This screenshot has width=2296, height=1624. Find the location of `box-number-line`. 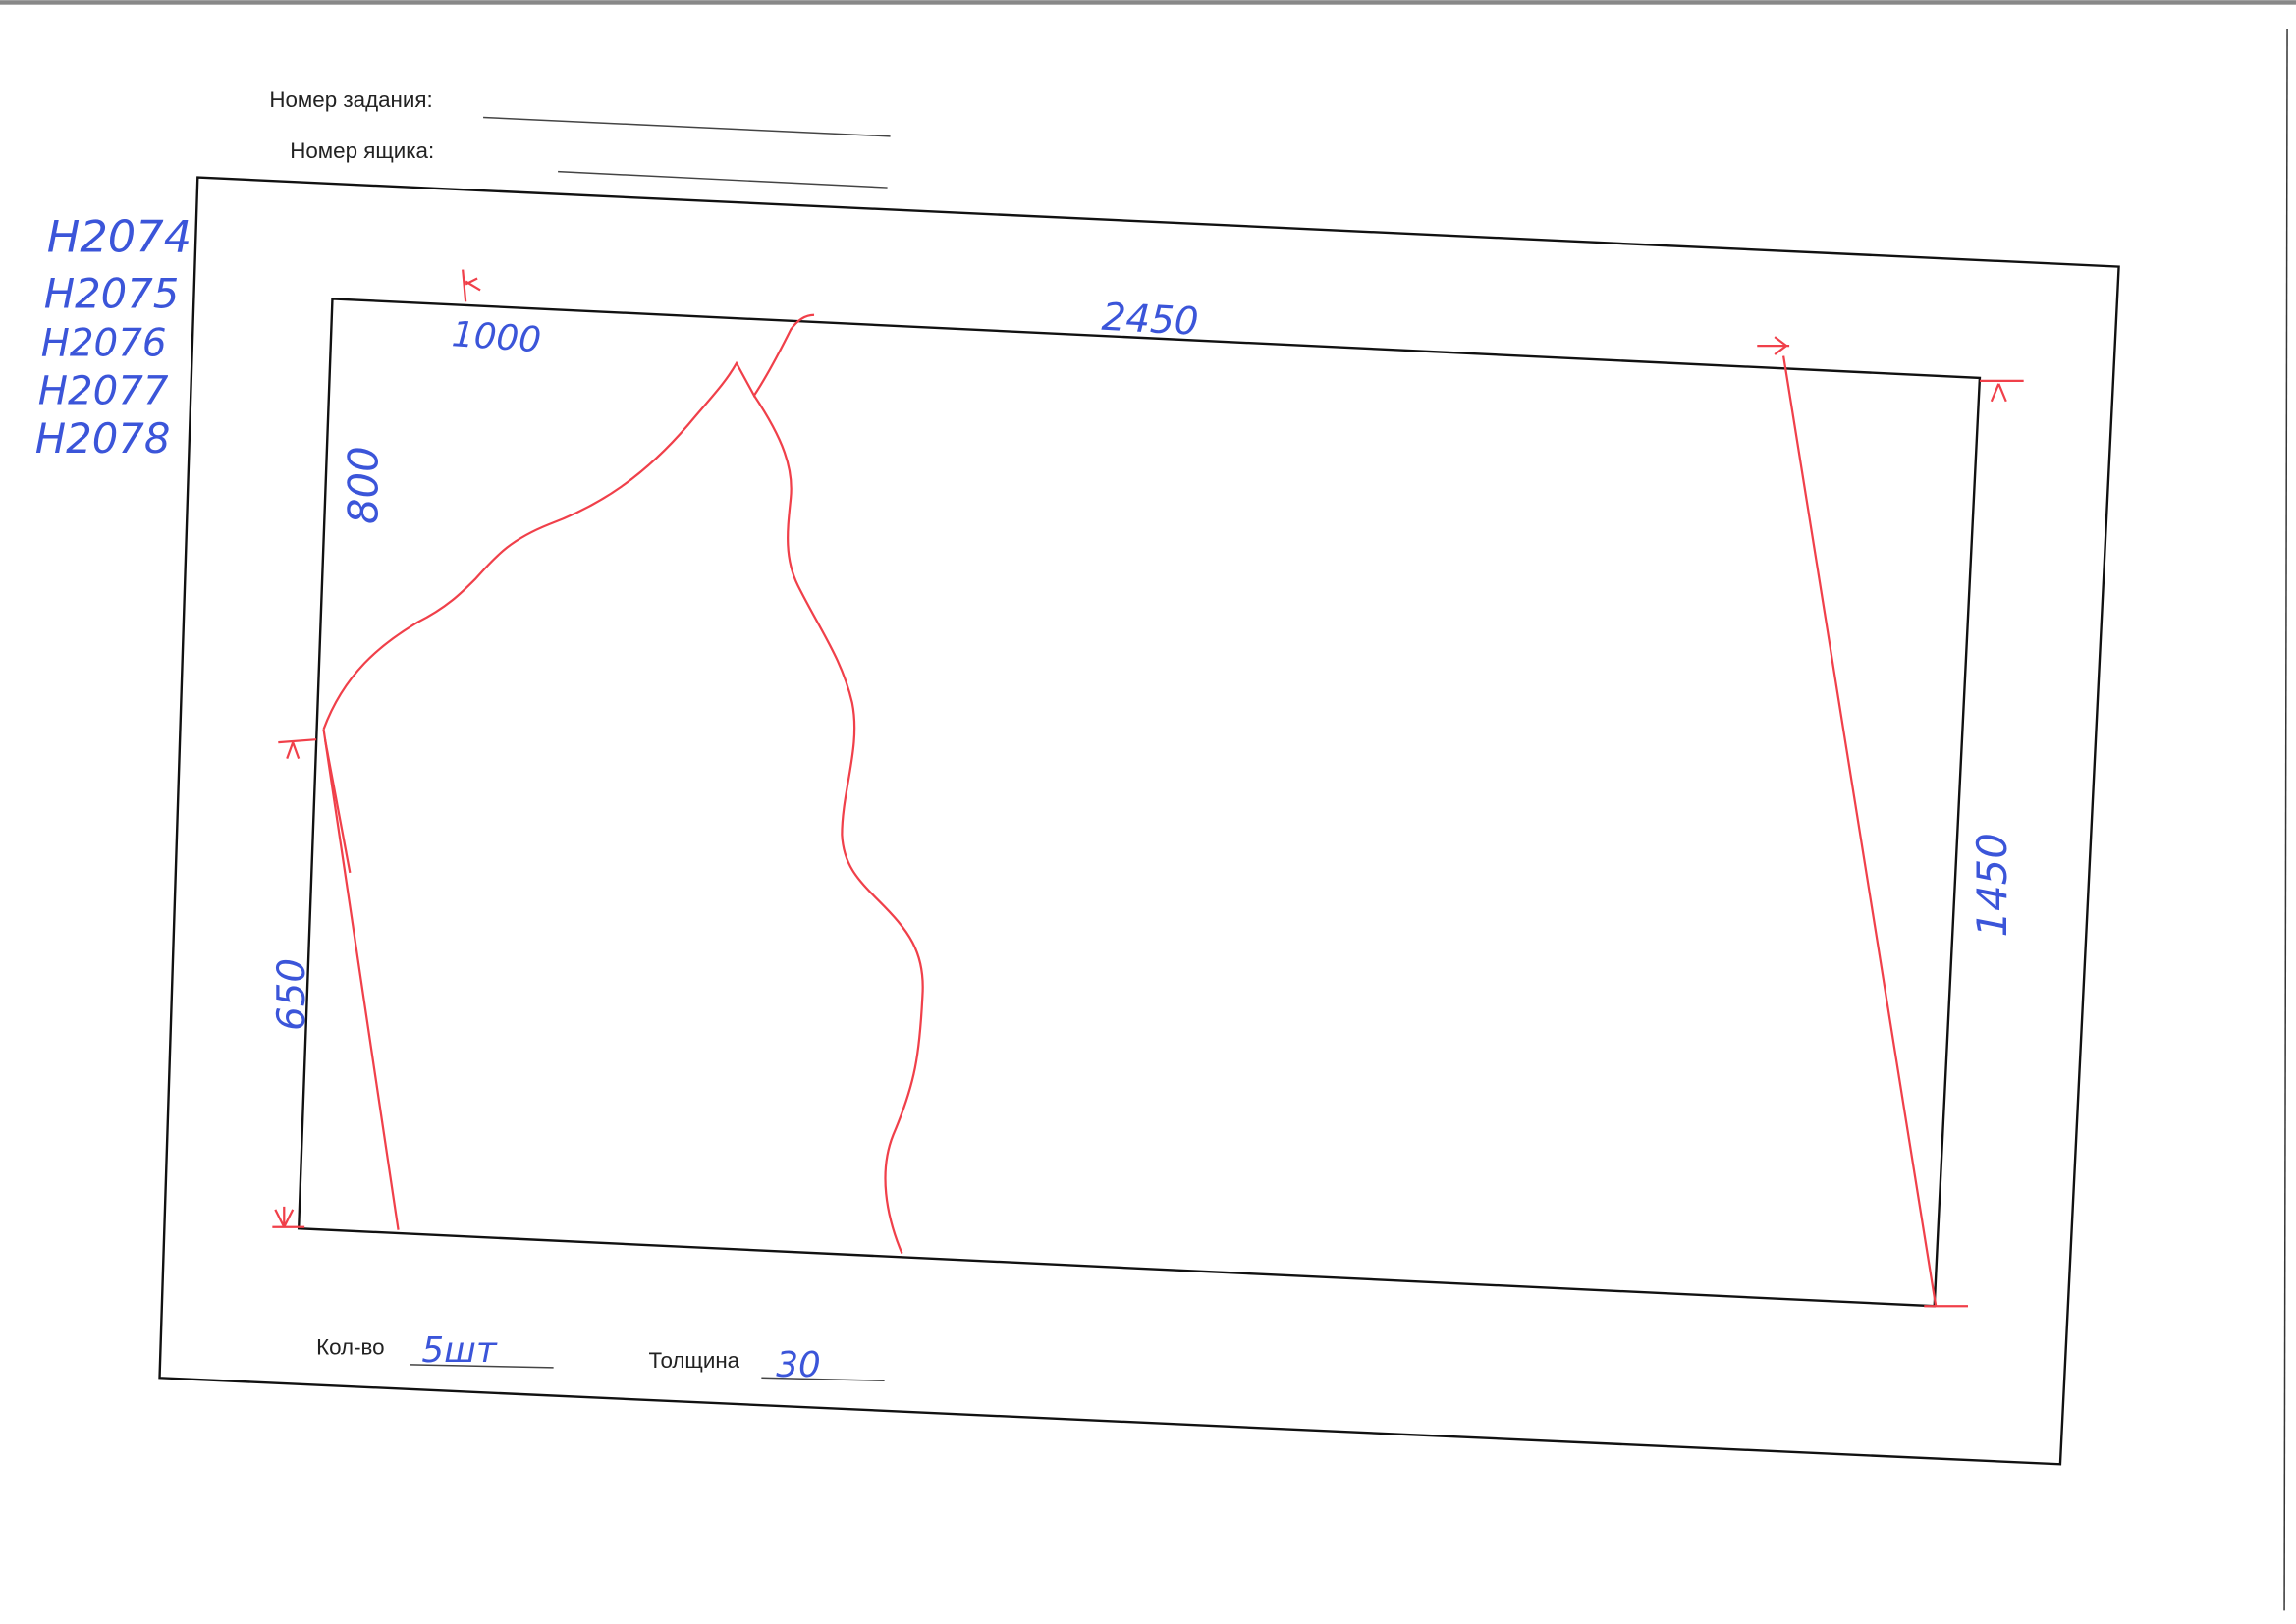

box-number-line is located at coordinates (723, 179).